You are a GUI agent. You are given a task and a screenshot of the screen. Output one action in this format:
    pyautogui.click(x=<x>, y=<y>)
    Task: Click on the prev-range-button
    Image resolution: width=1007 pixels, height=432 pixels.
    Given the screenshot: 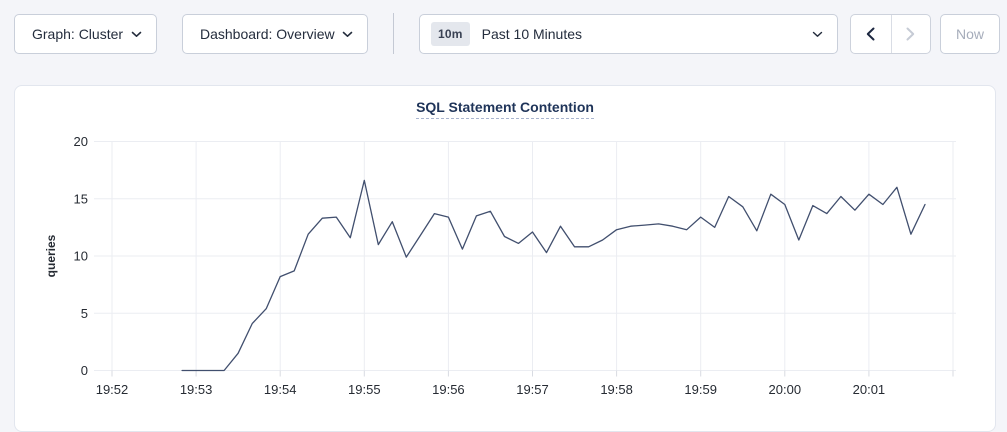 What is the action you would take?
    pyautogui.click(x=871, y=34)
    